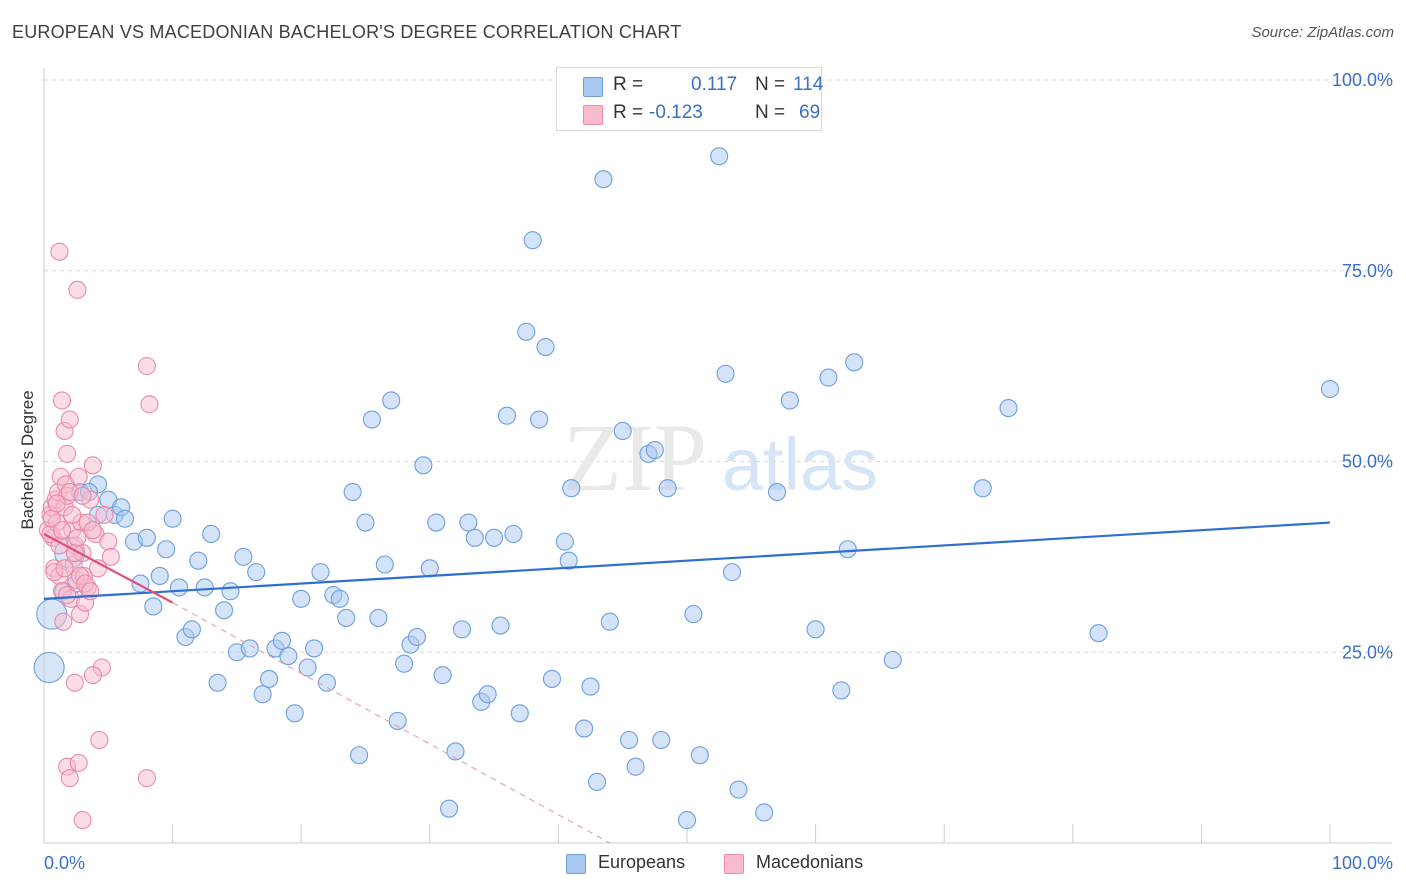 The height and width of the screenshot is (892, 1406). What do you see at coordinates (714, 84) in the screenshot?
I see `legend-r-value: 0.117` at bounding box center [714, 84].